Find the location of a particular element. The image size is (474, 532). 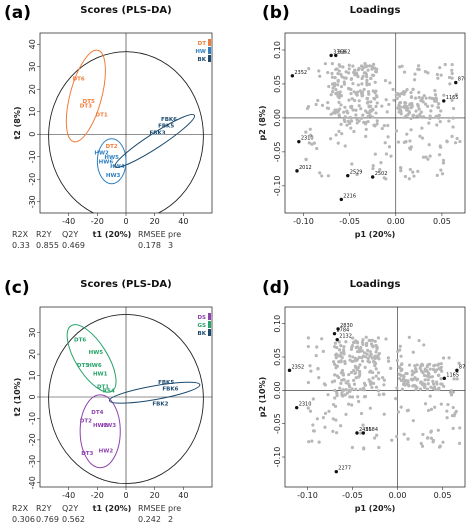

sample-label: DT5 is located at coordinates (83, 366).